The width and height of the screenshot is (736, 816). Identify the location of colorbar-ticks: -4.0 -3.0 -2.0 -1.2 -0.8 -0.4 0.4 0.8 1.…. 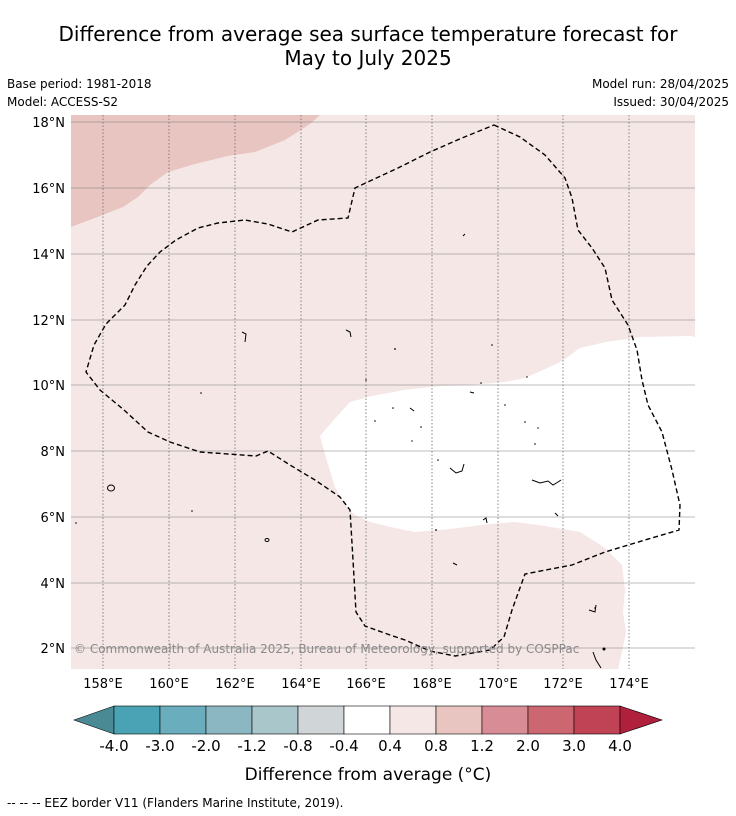
(365, 746).